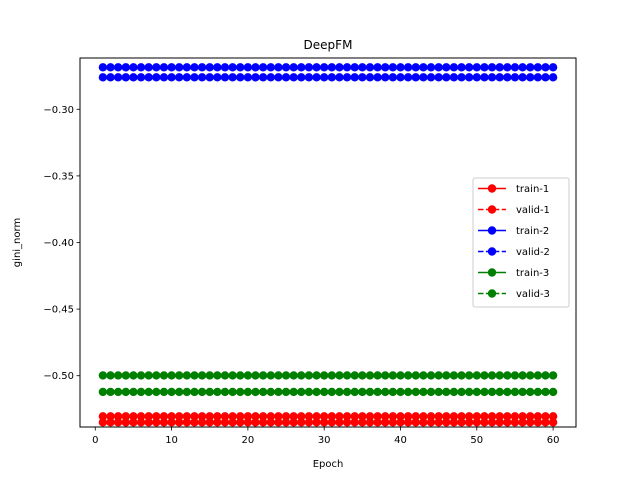  I want to click on legend-item-valid-3: valid-3, so click(514, 294).